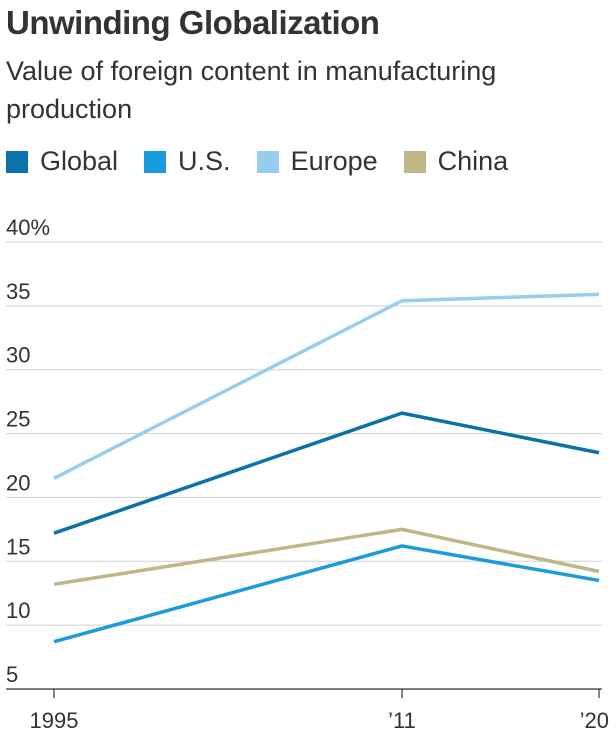 The height and width of the screenshot is (744, 616). I want to click on x-tick-label-2020: ’20, so click(594, 720).